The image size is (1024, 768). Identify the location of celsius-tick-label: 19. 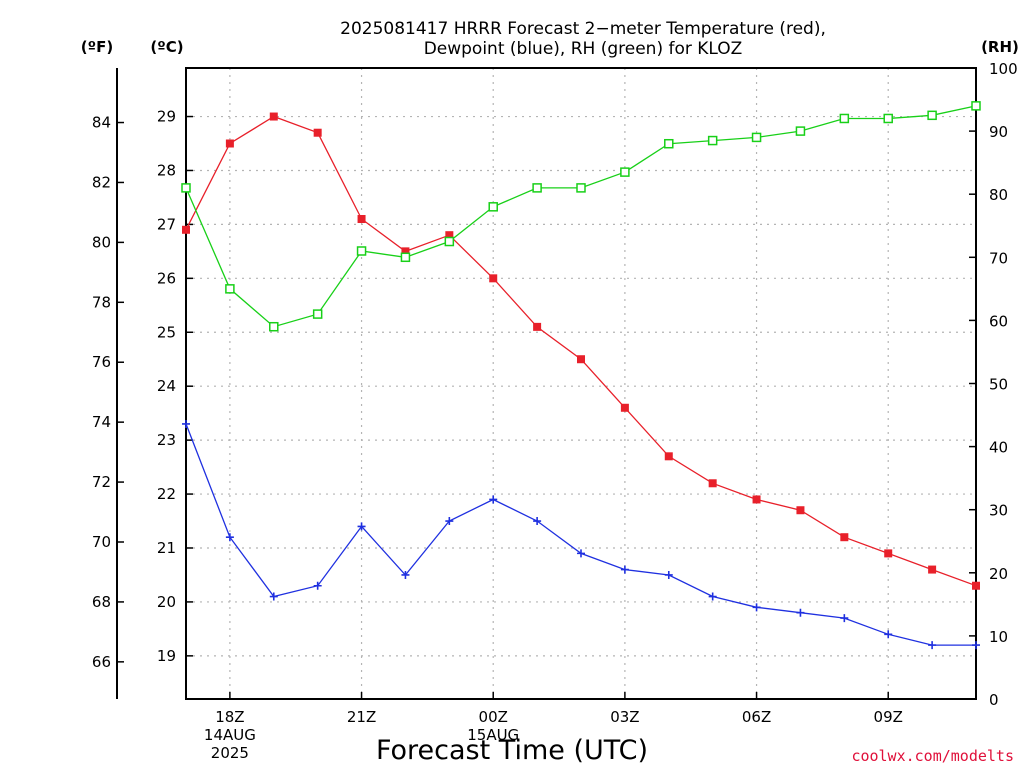
(166, 656).